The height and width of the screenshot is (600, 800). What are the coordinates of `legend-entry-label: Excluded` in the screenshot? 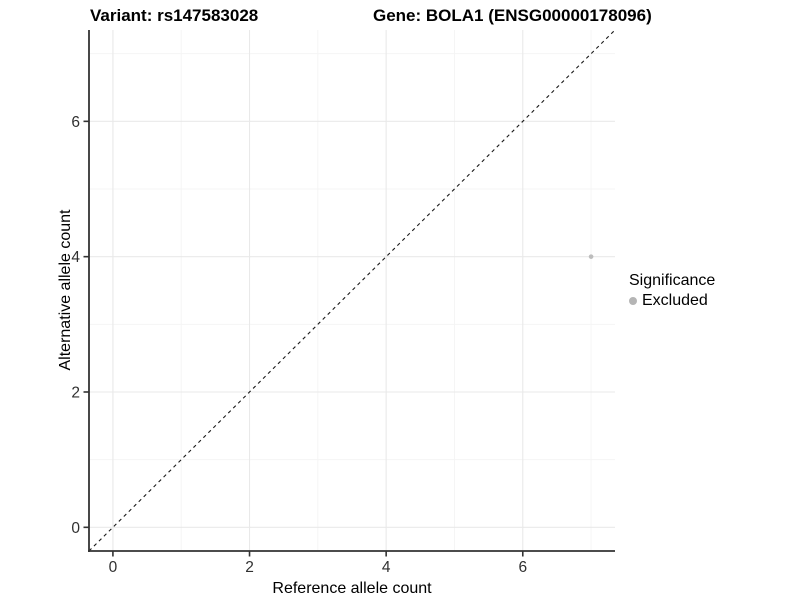 It's located at (675, 300).